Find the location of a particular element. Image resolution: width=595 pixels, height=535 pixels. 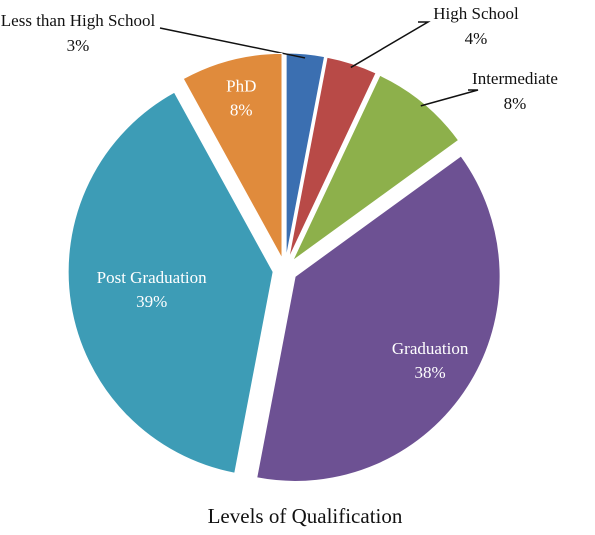

category-label: PhD is located at coordinates (241, 85).